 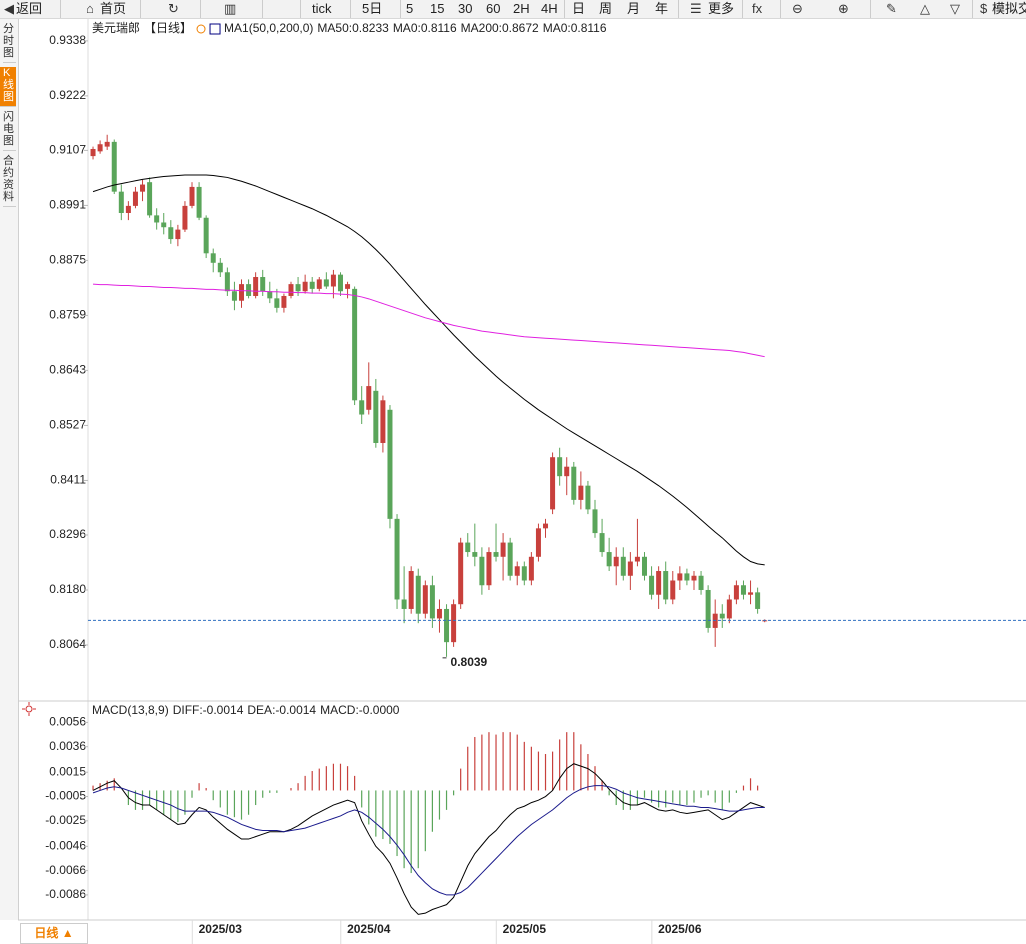 I want to click on toolbar-button: 年, so click(x=662, y=8).